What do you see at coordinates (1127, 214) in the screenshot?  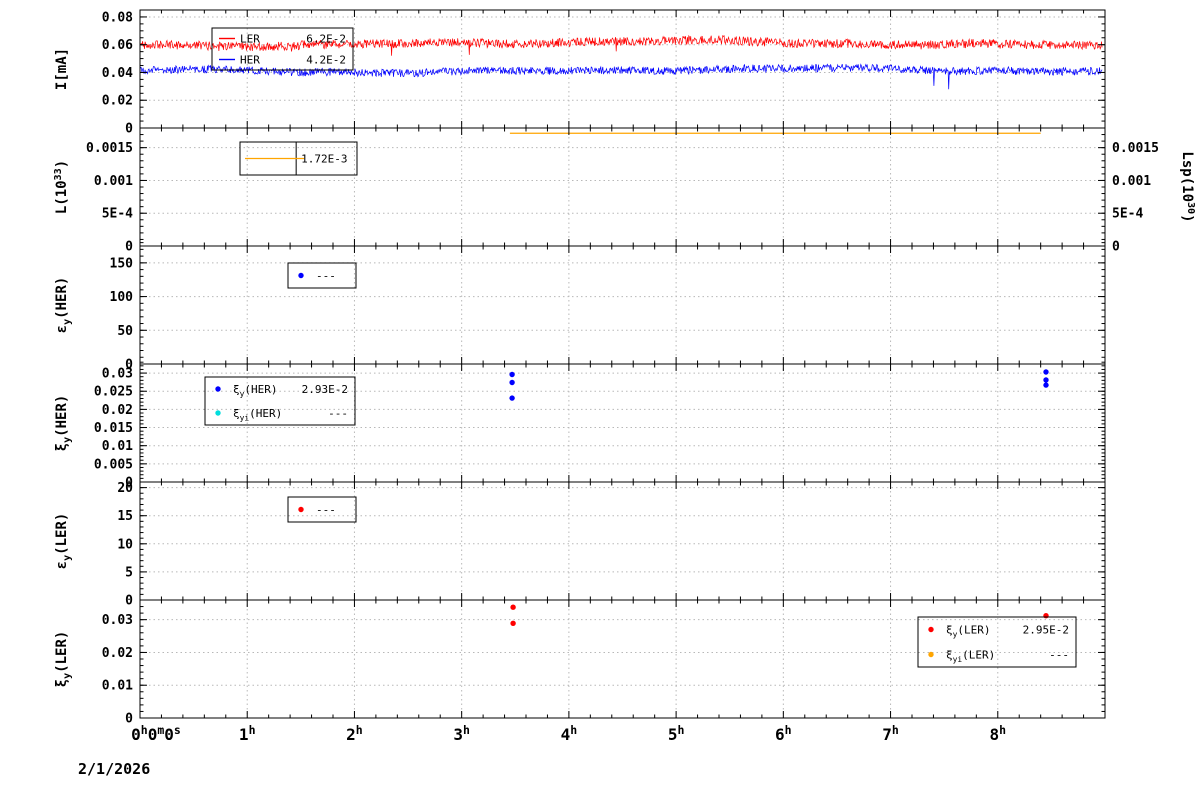 I see `y2-tick-label: 5E-4` at bounding box center [1127, 214].